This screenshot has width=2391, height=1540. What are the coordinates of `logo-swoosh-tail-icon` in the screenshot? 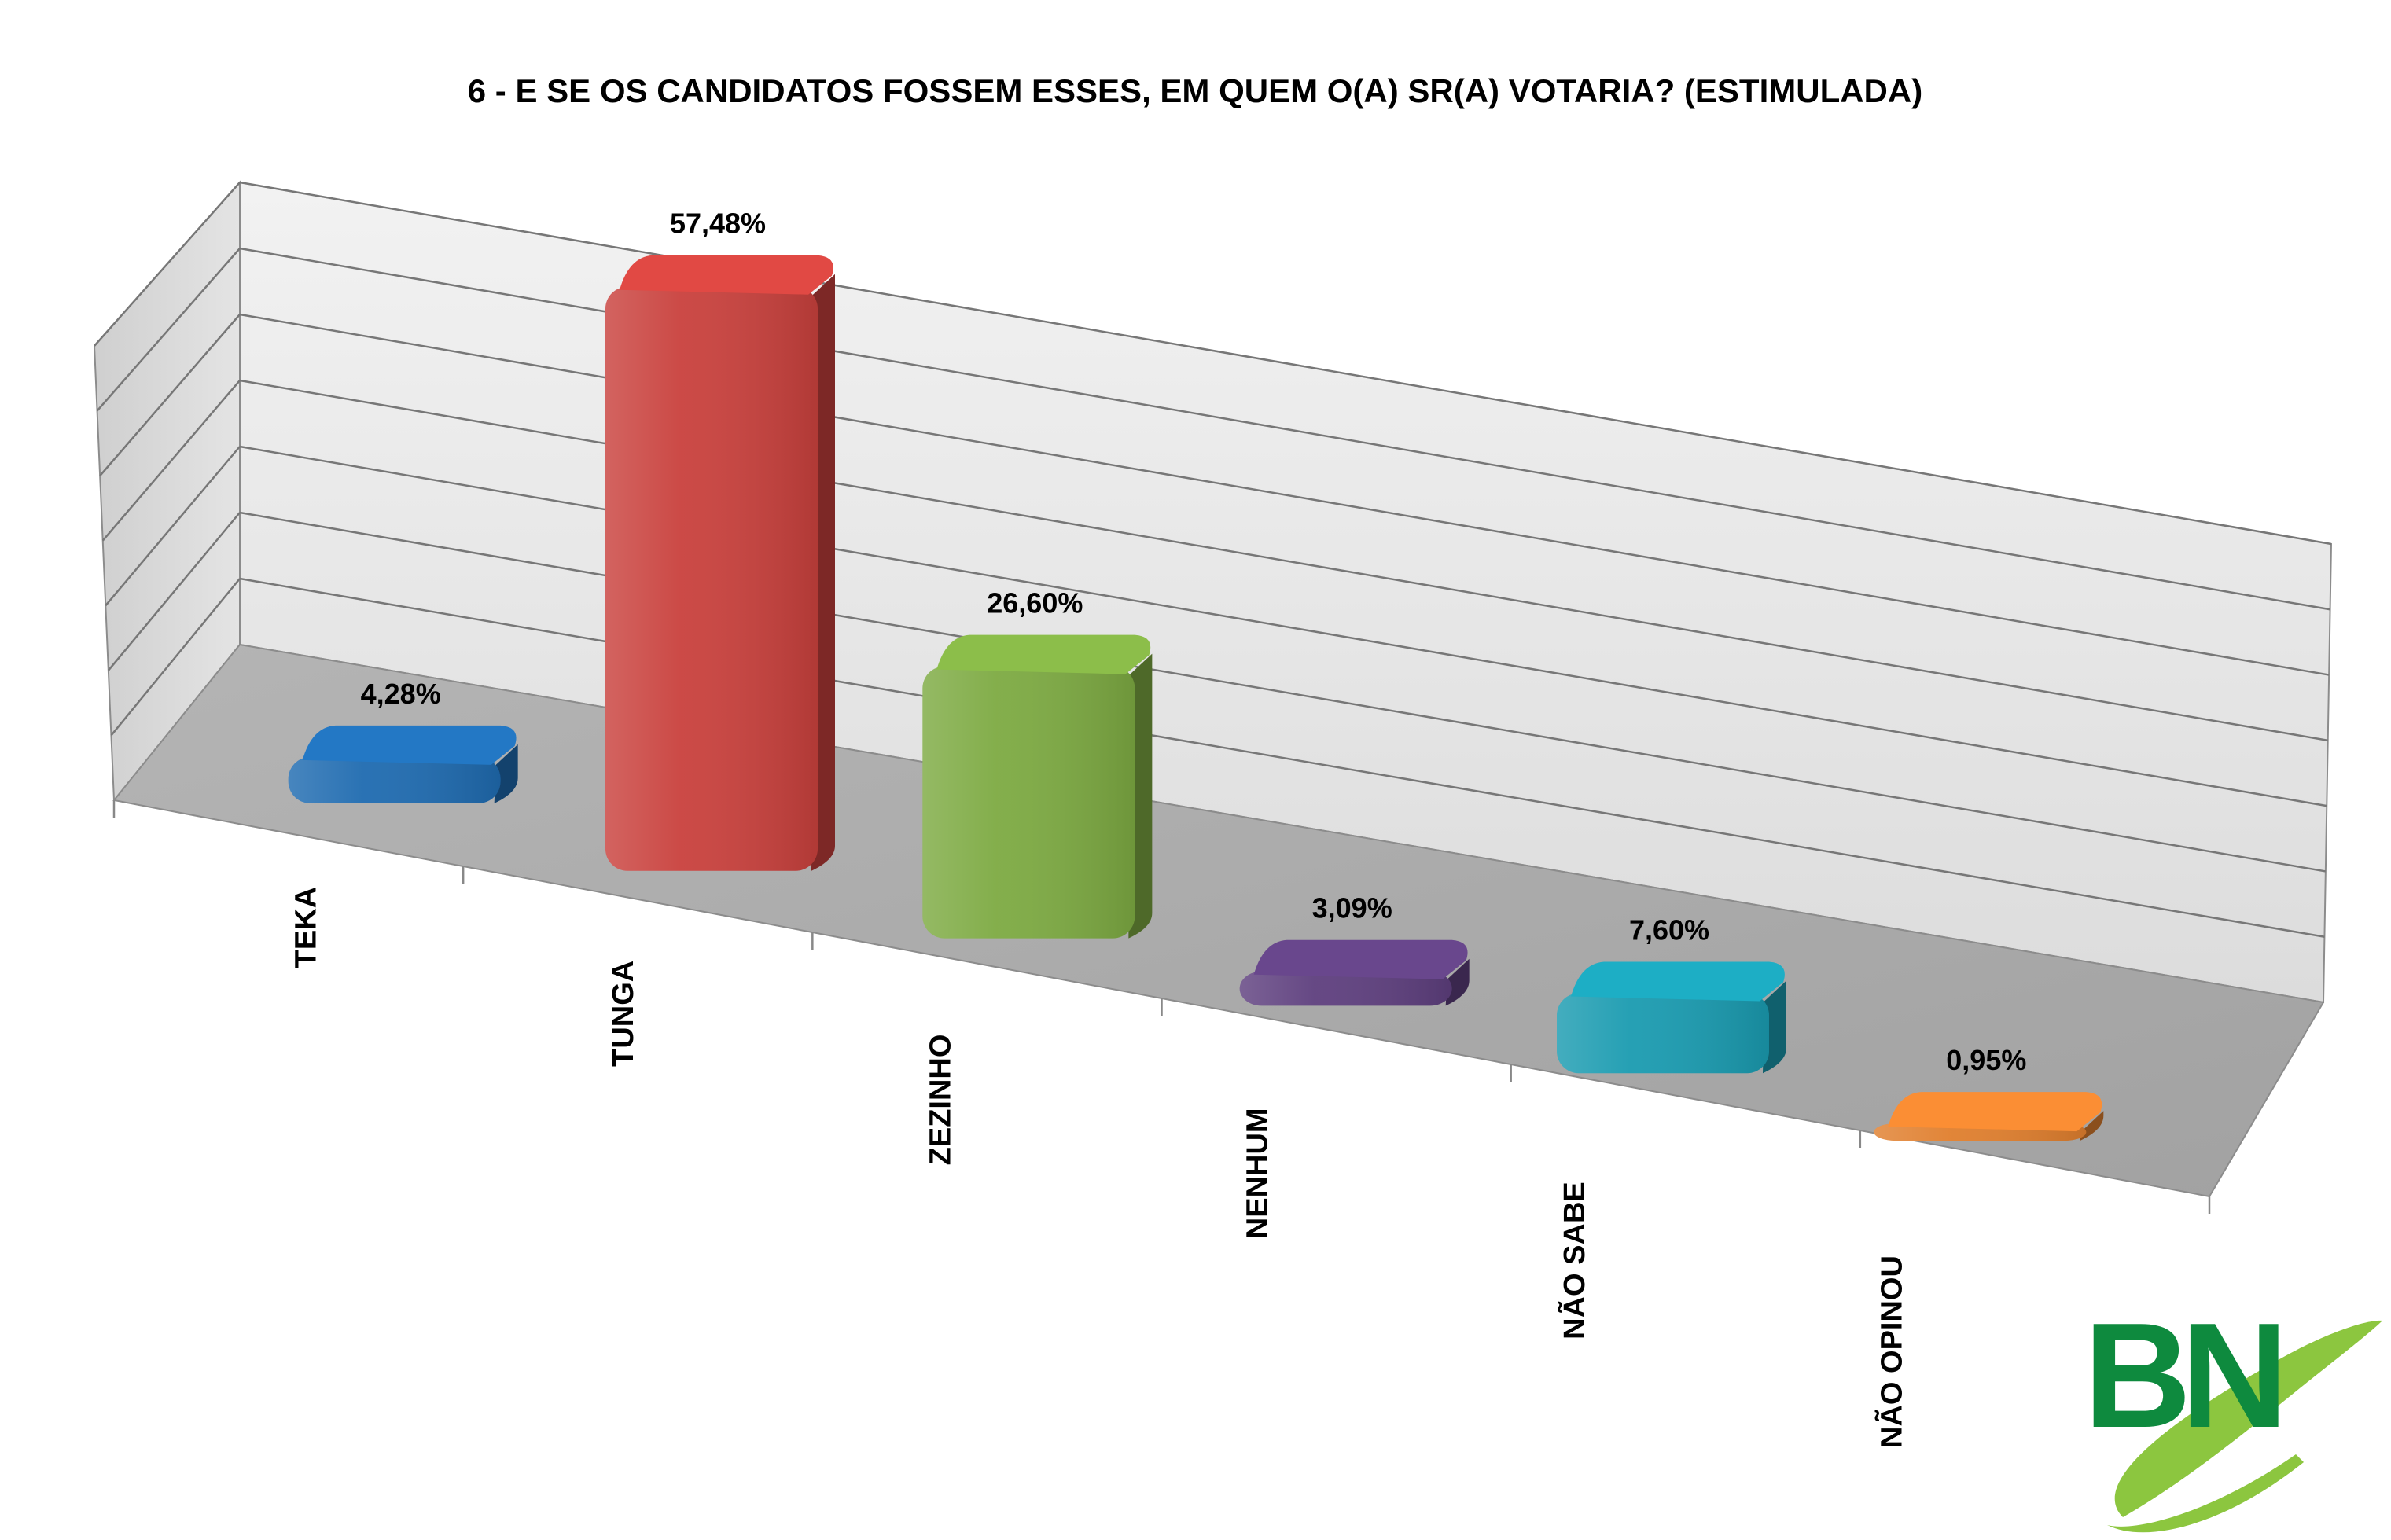 It's located at (2205, 1493).